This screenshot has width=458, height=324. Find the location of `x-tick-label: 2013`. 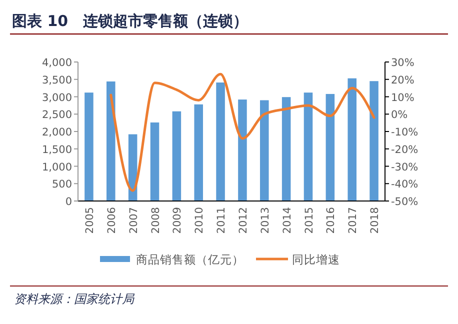

x-tick-label: 2013 is located at coordinates (265, 220).